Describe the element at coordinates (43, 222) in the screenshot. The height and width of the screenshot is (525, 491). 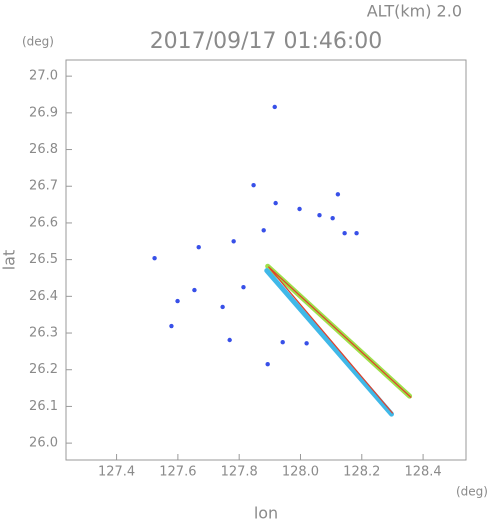
I see `y-tick-label: 26.6` at that location.